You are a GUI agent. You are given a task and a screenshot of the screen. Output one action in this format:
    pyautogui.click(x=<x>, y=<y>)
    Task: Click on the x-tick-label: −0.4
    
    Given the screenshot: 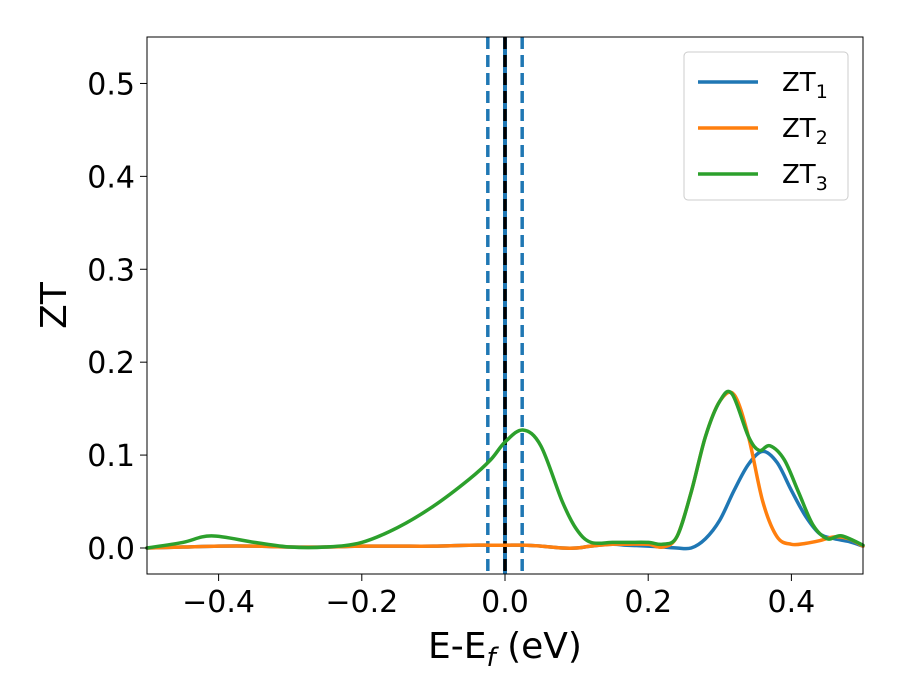 What is the action you would take?
    pyautogui.click(x=218, y=602)
    